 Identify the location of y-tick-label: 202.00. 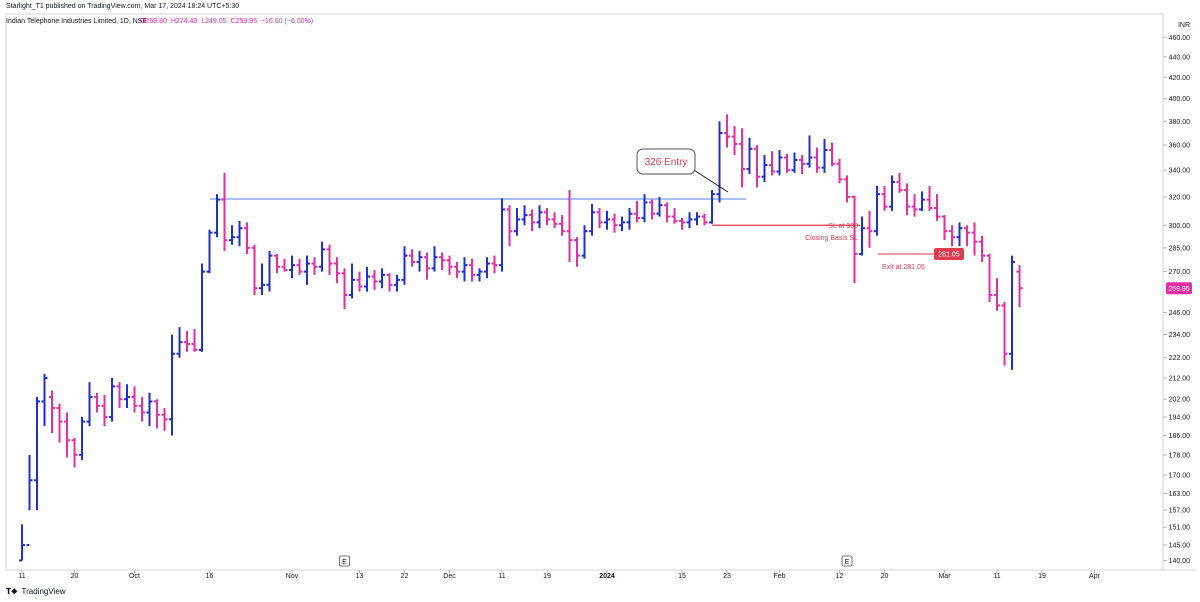
(1180, 400).